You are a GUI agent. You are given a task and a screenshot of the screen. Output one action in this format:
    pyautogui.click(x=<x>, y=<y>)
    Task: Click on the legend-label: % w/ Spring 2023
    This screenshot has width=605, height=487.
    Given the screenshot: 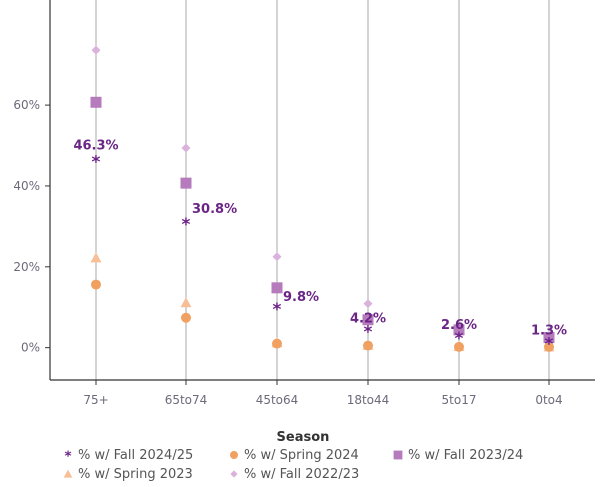 What is the action you would take?
    pyautogui.click(x=135, y=474)
    